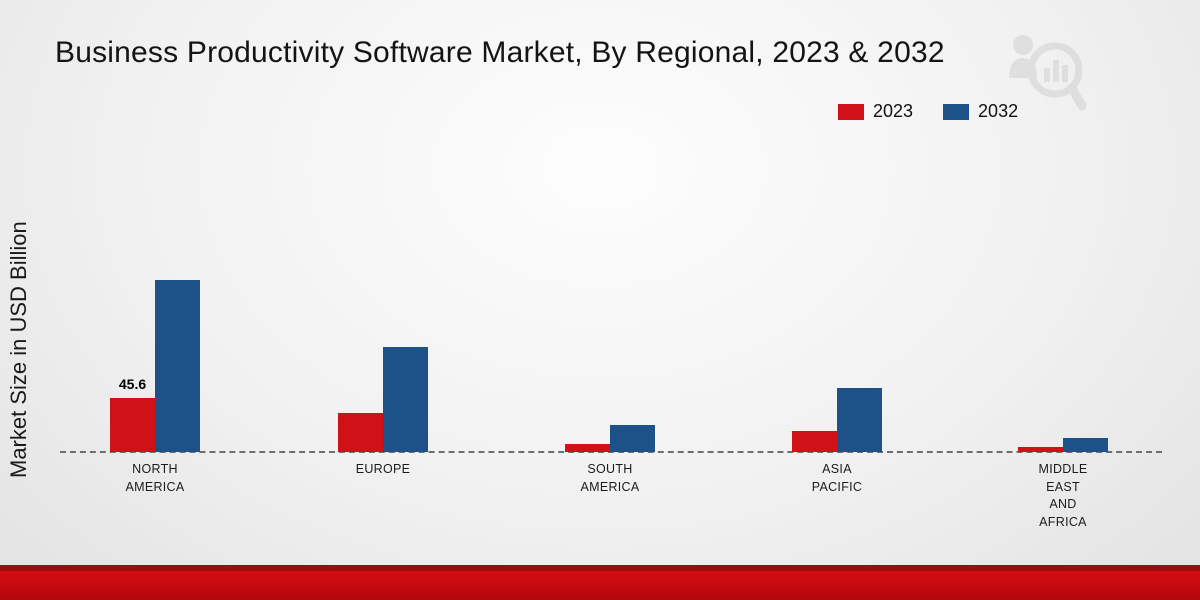 The height and width of the screenshot is (600, 1200). Describe the element at coordinates (405, 399) in the screenshot. I see `bar-2032-europe` at that location.